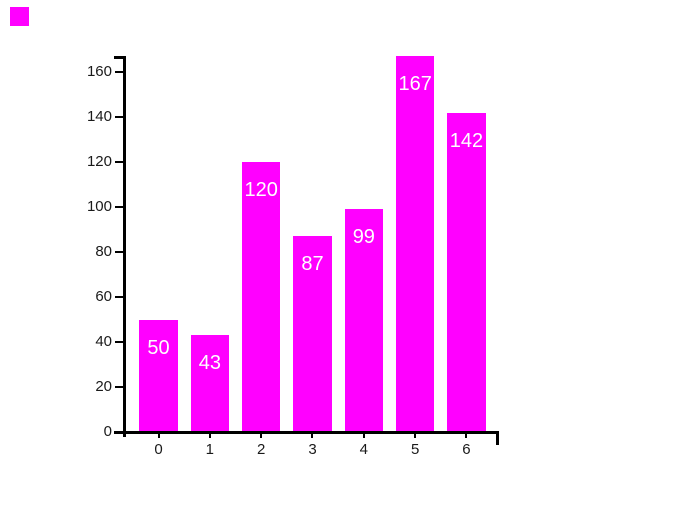  What do you see at coordinates (466, 449) in the screenshot?
I see `x-tick-label: 6` at bounding box center [466, 449].